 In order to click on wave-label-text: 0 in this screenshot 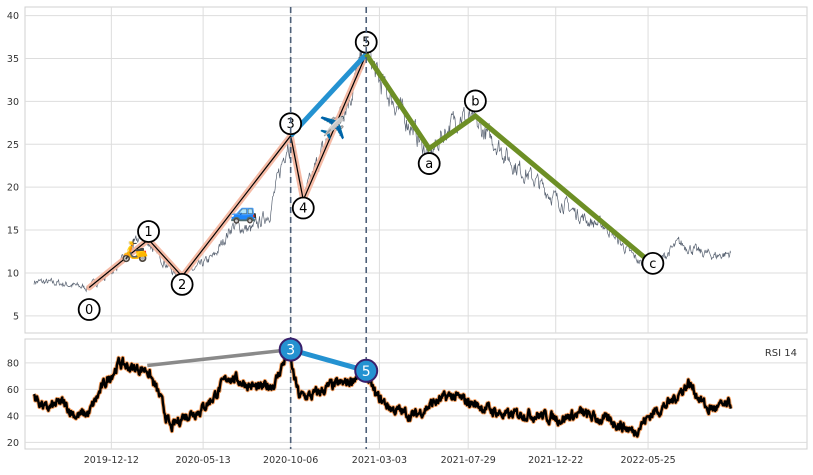, I will do `click(89, 310)`.